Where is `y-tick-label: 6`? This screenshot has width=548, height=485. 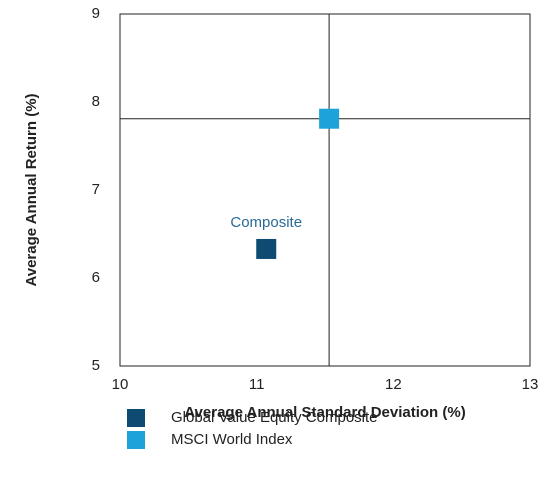 y-tick-label: 6 is located at coordinates (96, 277).